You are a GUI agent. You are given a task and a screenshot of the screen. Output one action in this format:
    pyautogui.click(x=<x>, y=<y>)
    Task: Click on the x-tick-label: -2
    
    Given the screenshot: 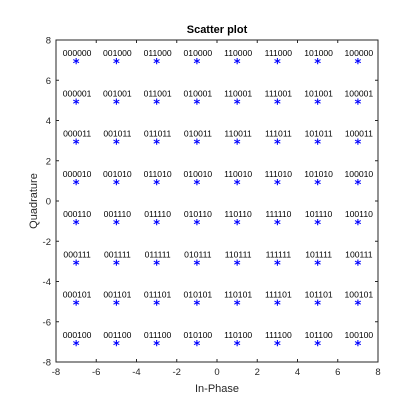 What is the action you would take?
    pyautogui.click(x=177, y=372)
    